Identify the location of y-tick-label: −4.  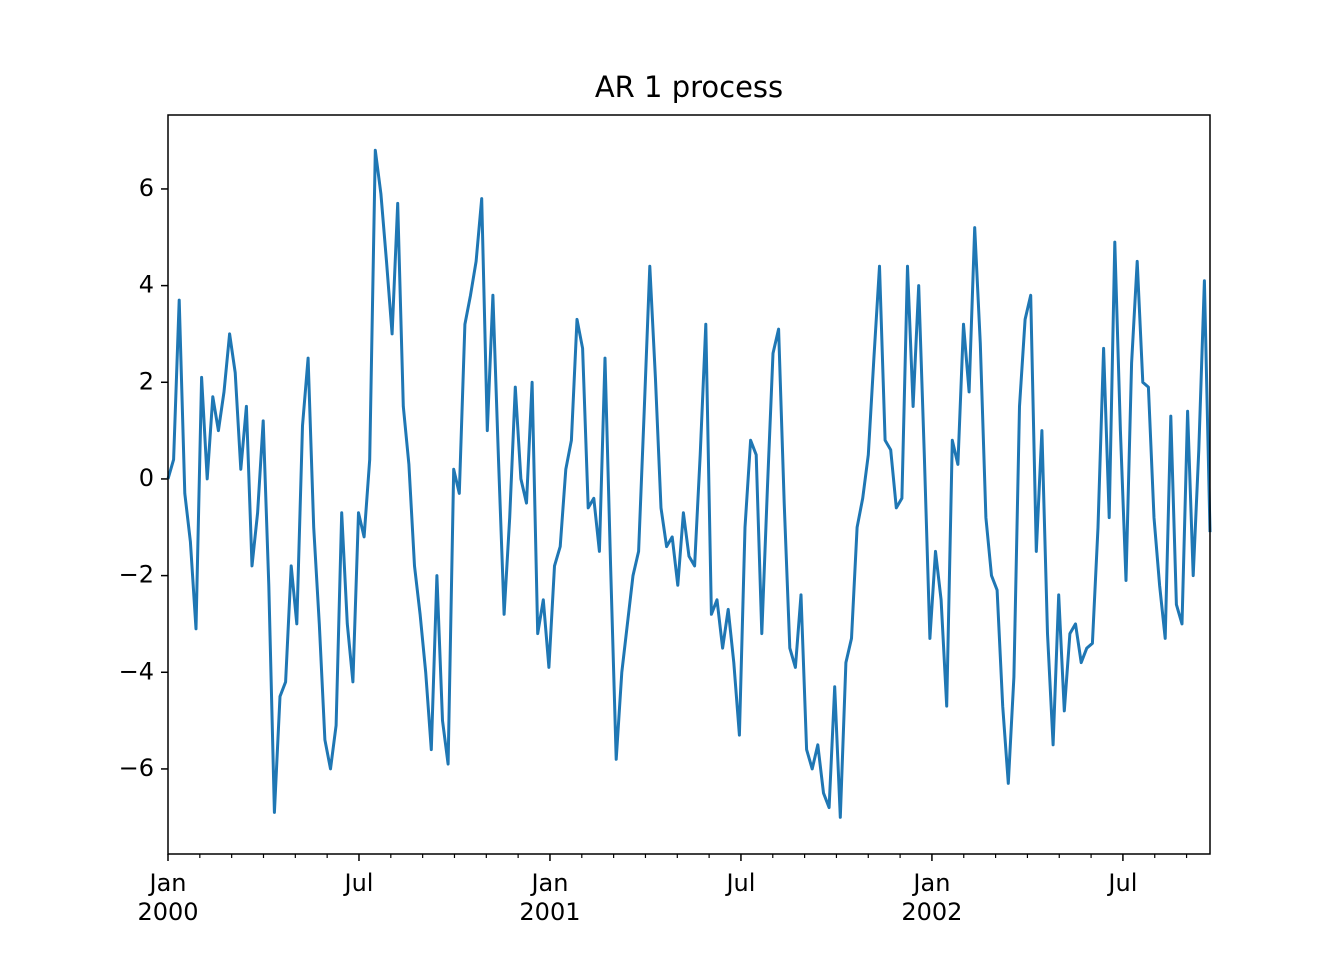
(136, 671).